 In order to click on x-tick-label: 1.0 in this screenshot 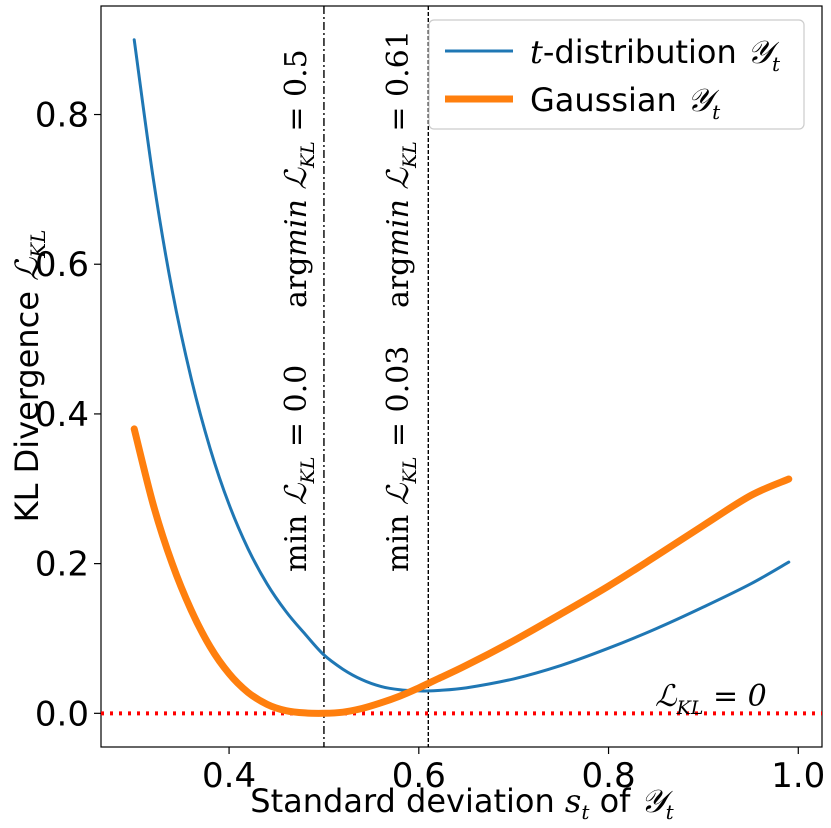, I will do `click(798, 776)`.